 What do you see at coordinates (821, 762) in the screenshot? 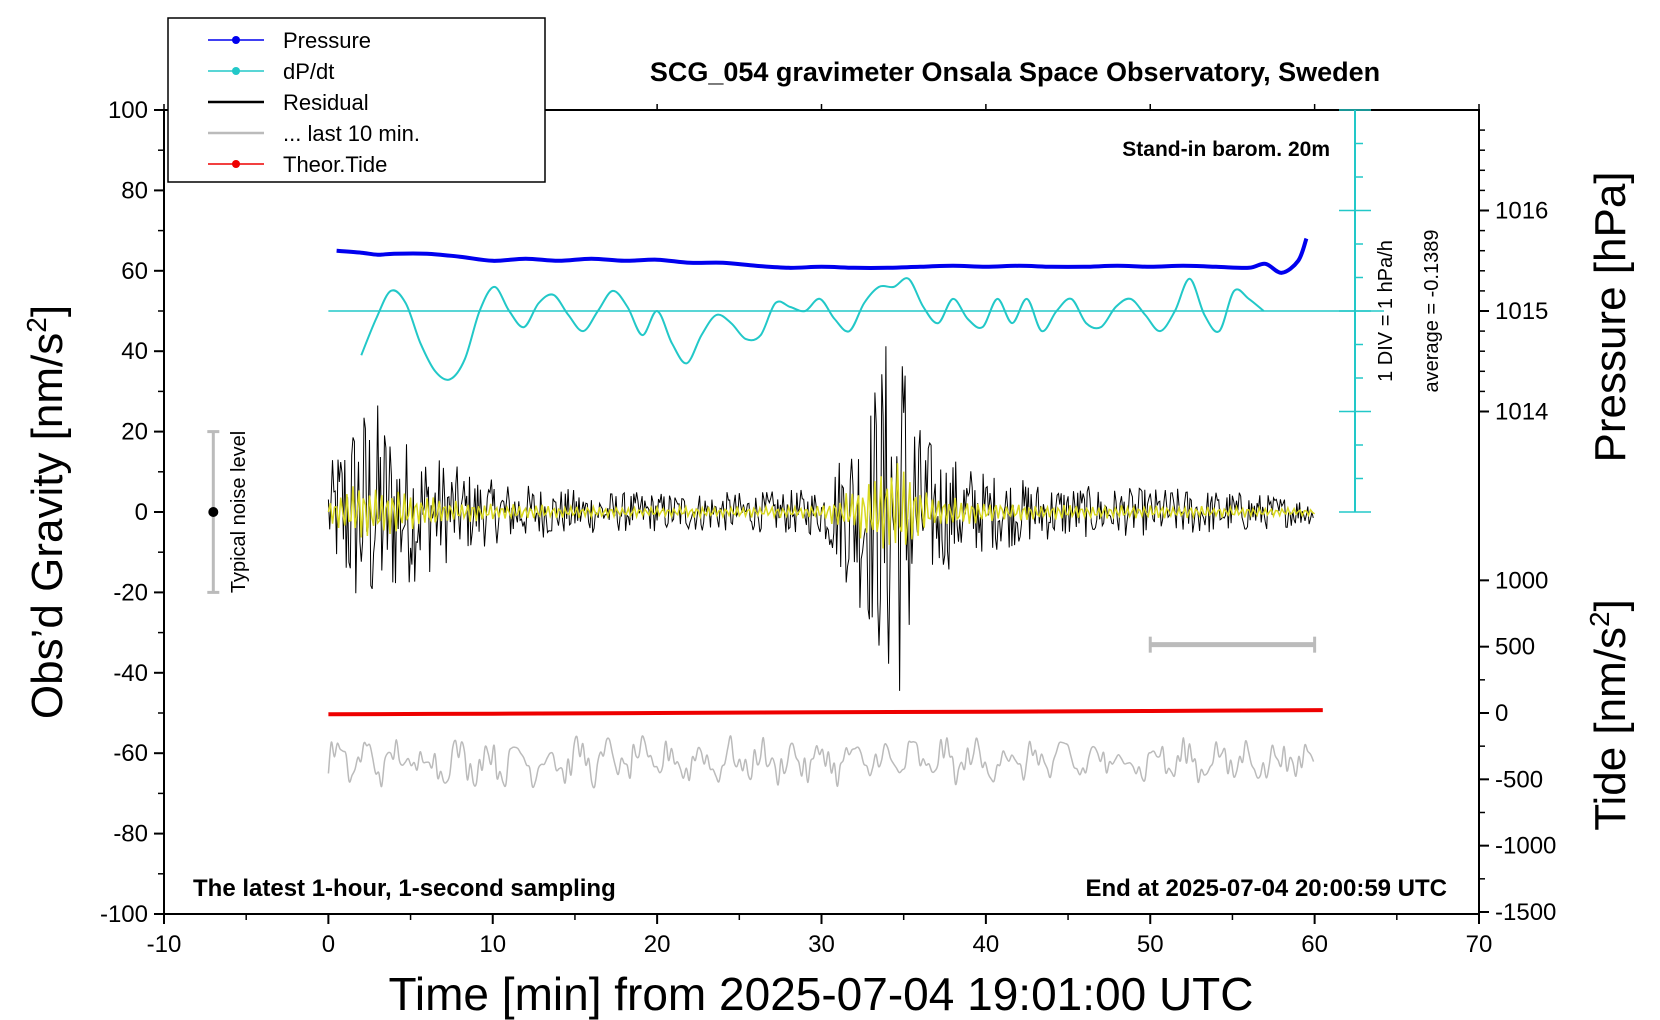
I see `last10-line` at bounding box center [821, 762].